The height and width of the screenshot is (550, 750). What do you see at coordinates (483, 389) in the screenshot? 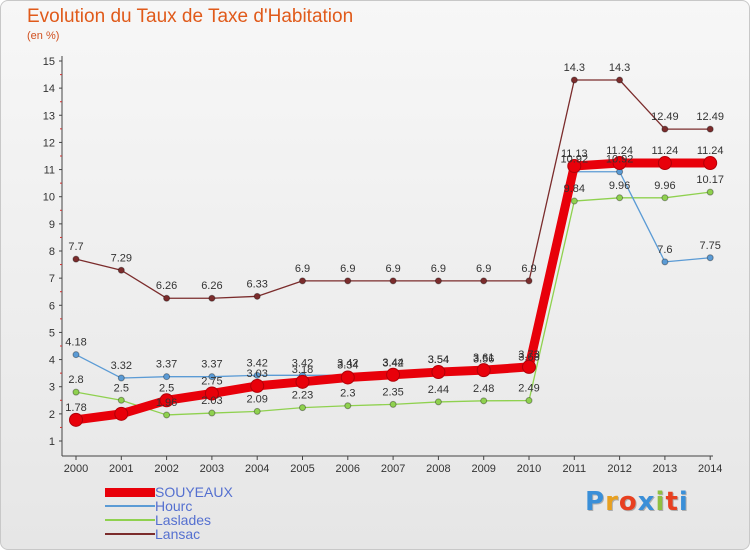
I see `data-label: 2.48` at bounding box center [483, 389].